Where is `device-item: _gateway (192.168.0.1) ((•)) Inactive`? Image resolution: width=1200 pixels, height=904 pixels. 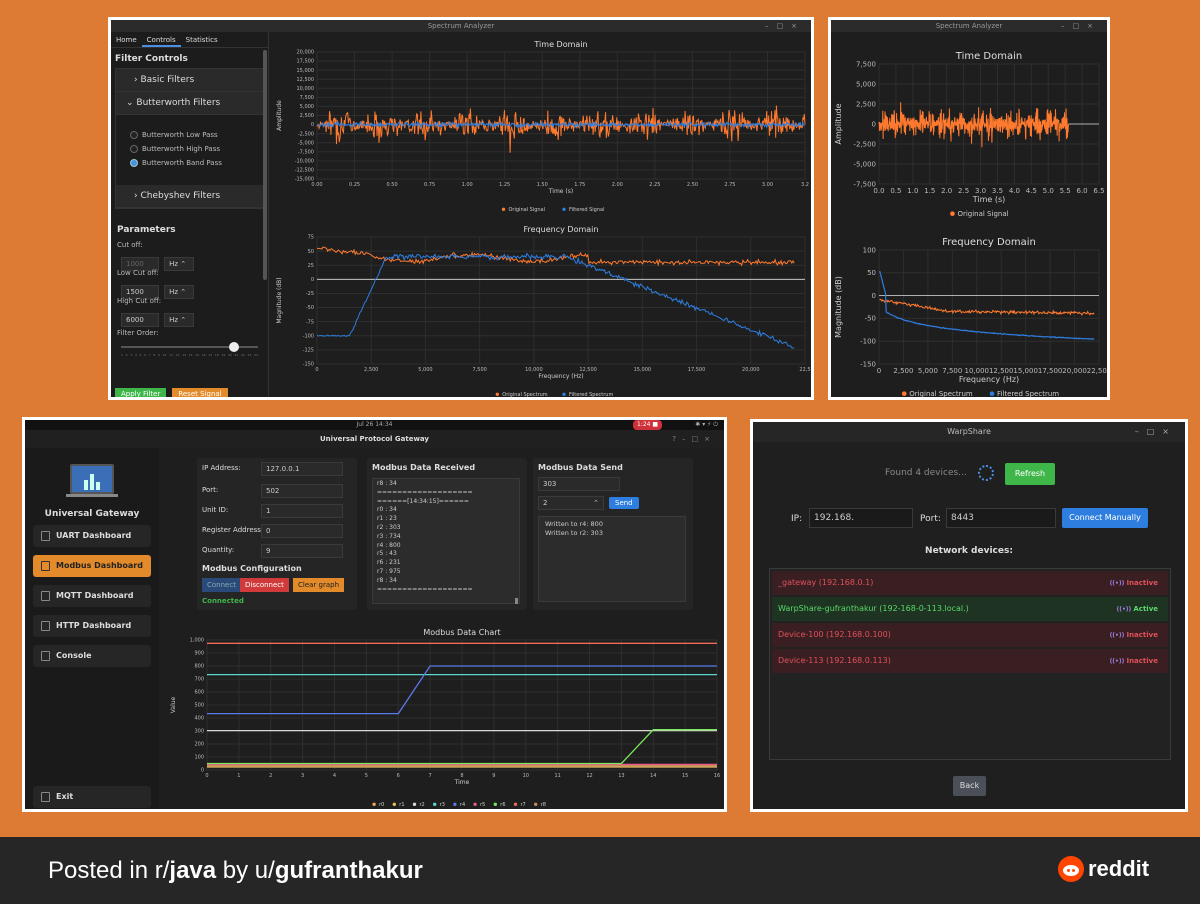
device-item: _gateway (192.168.0.1) ((•)) Inactive is located at coordinates (970, 583).